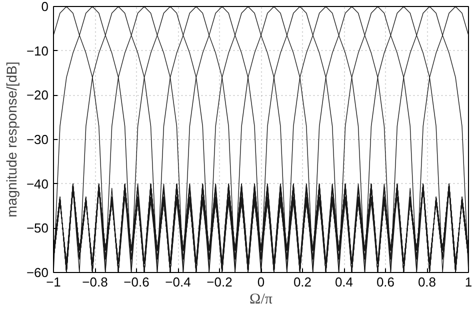  What do you see at coordinates (344, 282) in the screenshot?
I see `x-tick-label: 0.4` at bounding box center [344, 282].